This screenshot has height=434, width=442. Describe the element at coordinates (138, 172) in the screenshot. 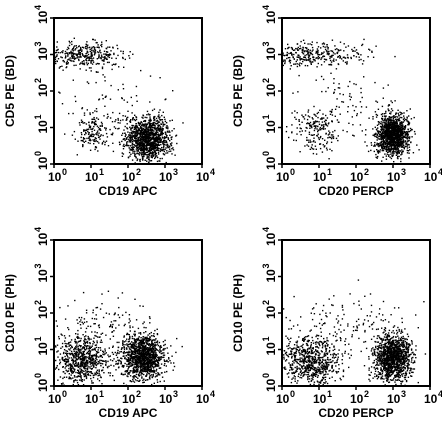

I see `x-tick-exponent: 2` at that location.